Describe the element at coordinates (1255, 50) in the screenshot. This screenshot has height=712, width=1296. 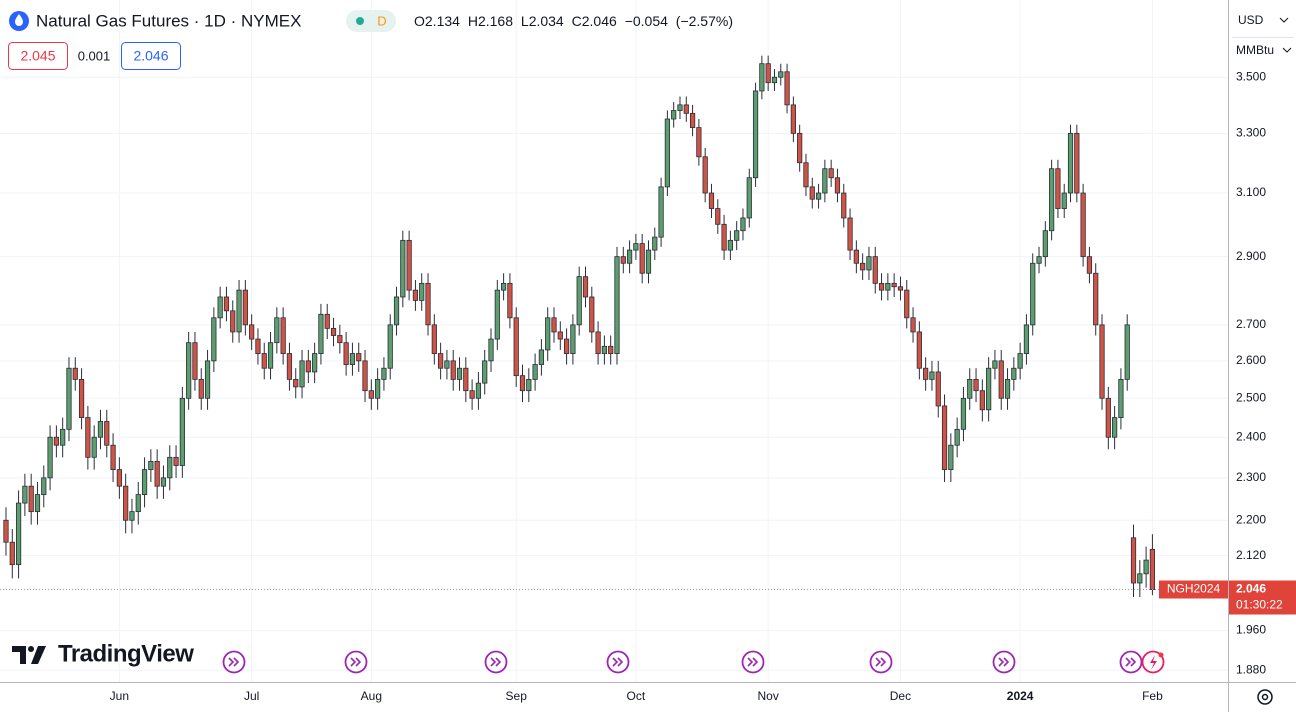
I see `unit: MMBtu` at that location.